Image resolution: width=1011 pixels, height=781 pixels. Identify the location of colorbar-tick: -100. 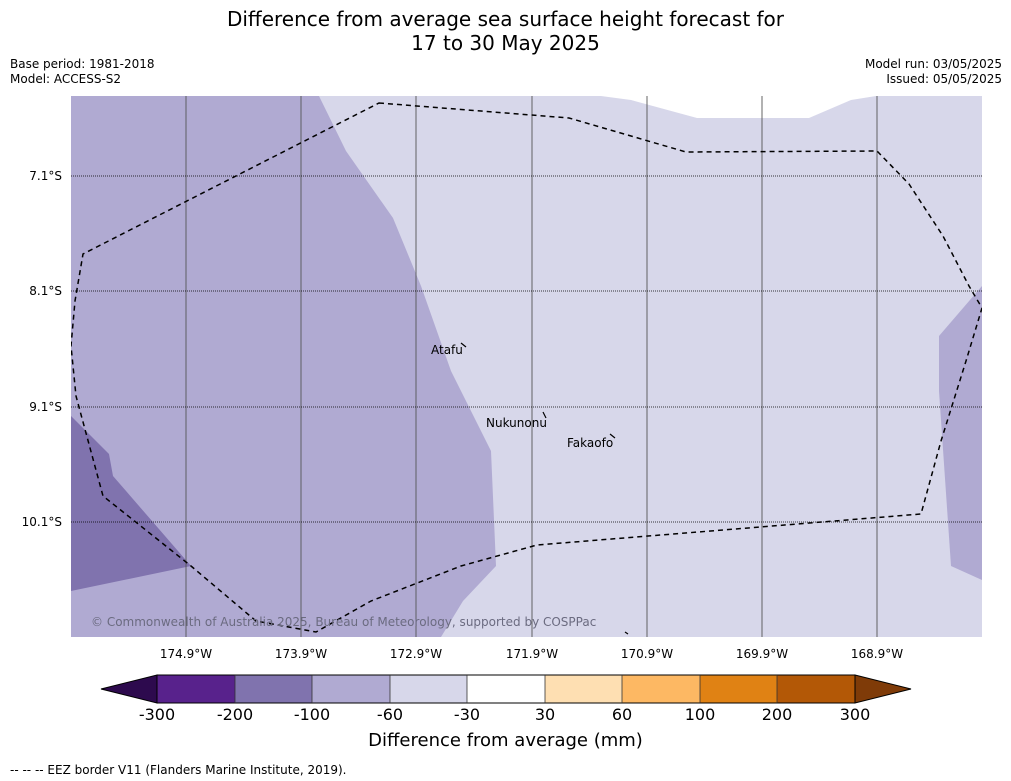
(312, 714).